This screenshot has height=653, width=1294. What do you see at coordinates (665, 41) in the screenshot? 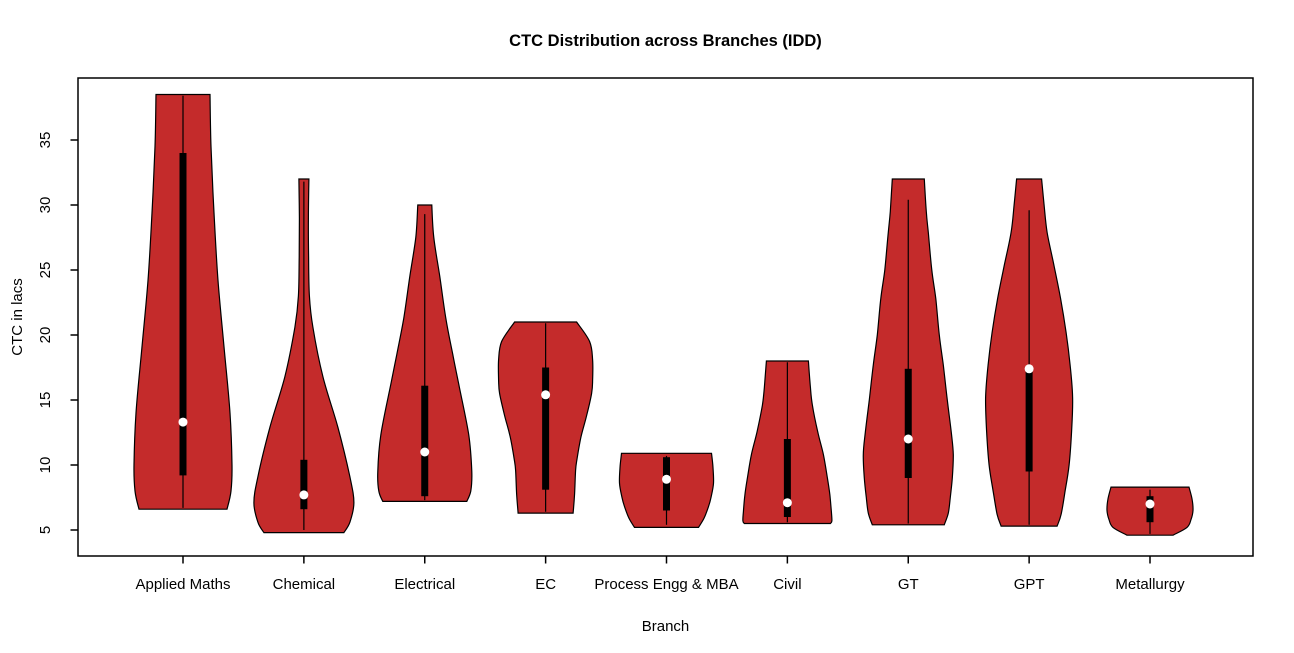
I see `chart-title: CTC Distribution across Branches (IDD)` at bounding box center [665, 41].